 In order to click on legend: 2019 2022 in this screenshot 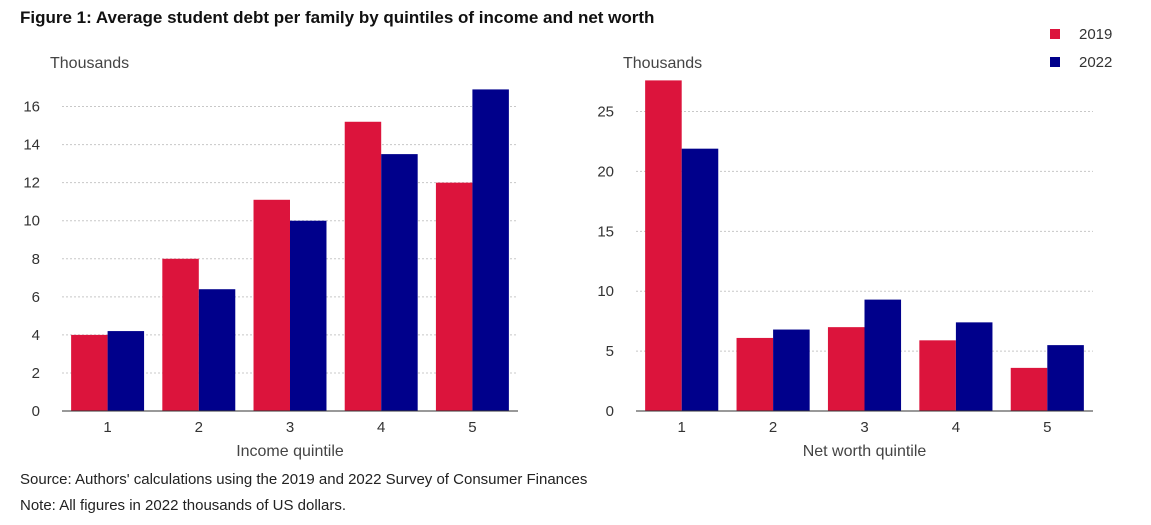, I will do `click(1081, 48)`.